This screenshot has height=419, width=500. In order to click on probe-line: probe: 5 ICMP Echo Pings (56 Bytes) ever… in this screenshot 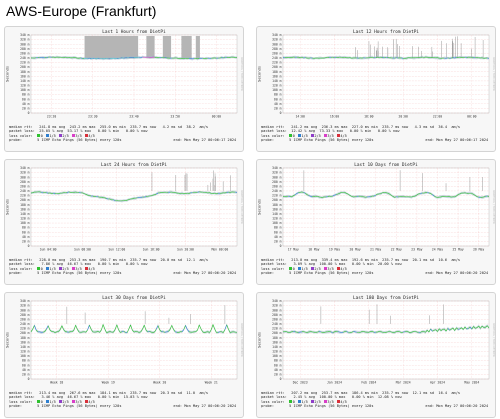, I will do `click(123, 139)`.